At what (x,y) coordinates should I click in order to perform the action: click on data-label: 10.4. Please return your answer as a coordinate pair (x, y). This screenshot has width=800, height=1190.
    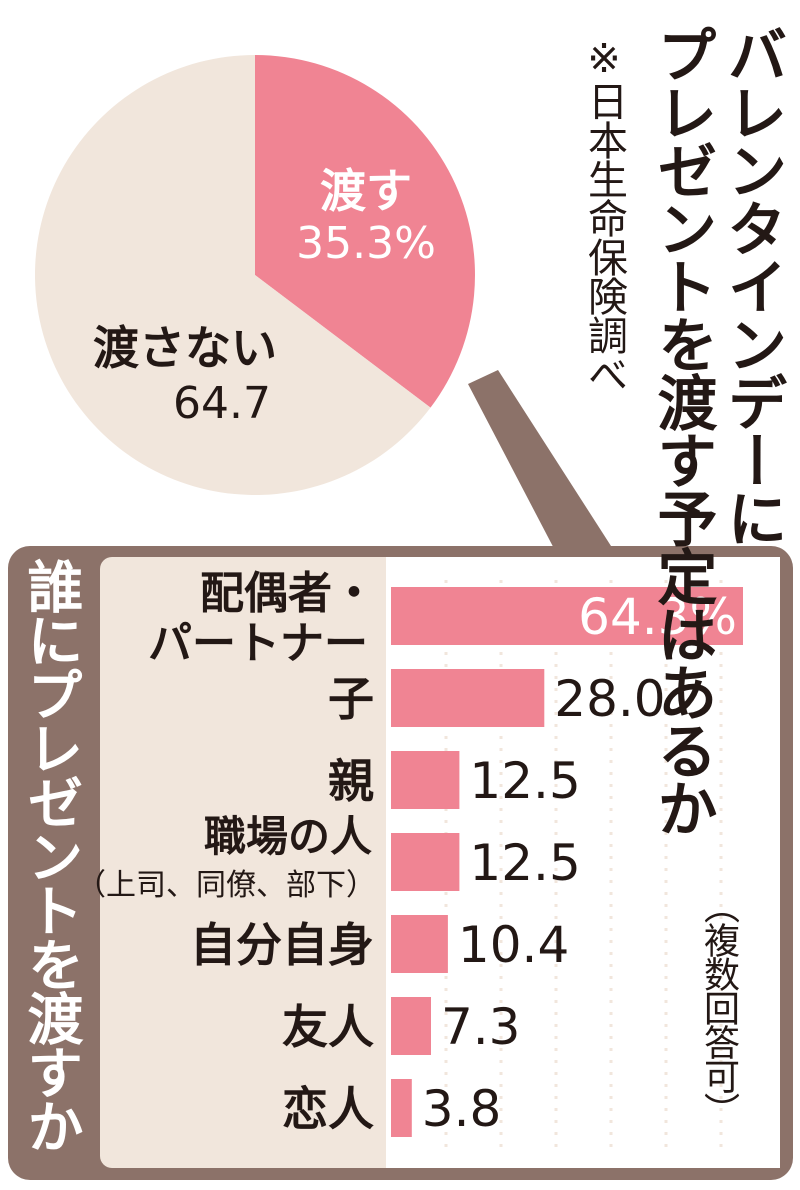
    Looking at the image, I should click on (513, 945).